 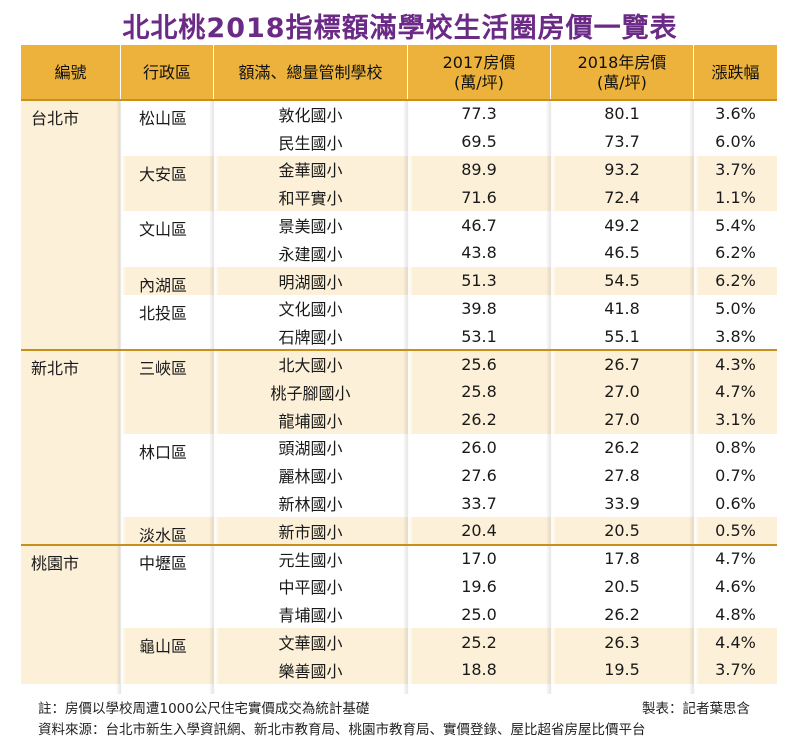 What do you see at coordinates (479, 586) in the screenshot?
I see `price-2017-cell: 19.6` at bounding box center [479, 586].